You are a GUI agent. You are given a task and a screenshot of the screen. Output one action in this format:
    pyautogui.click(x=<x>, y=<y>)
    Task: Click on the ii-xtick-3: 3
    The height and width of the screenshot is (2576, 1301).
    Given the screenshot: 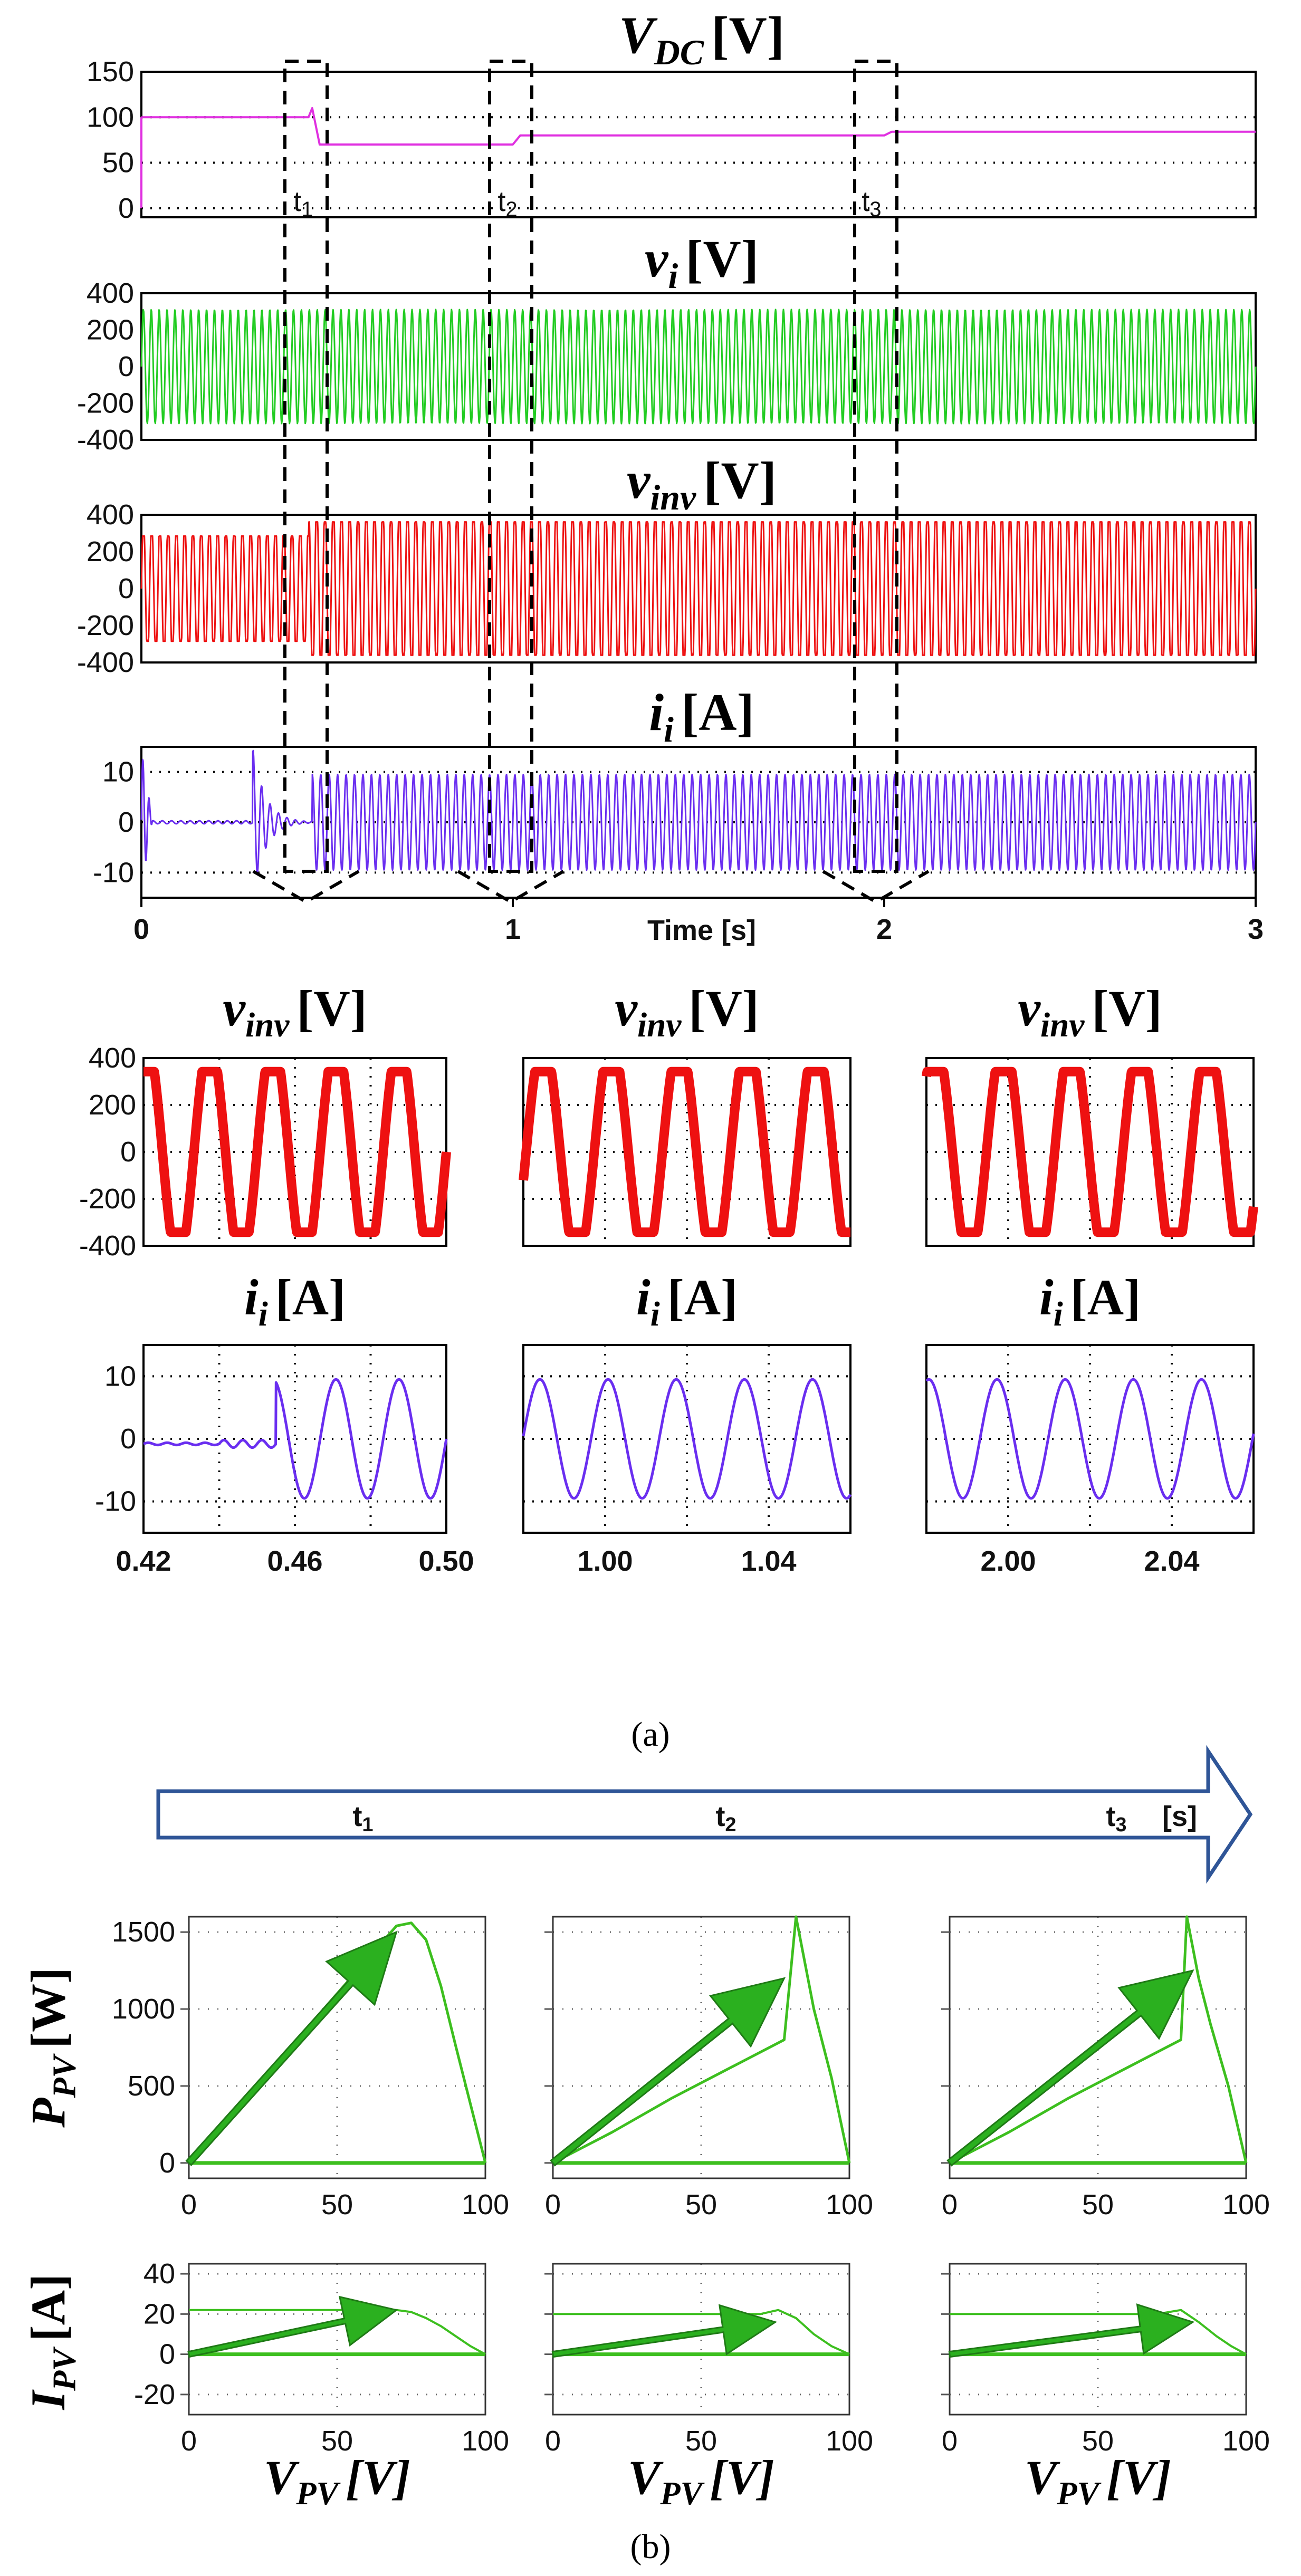 What is the action you would take?
    pyautogui.click(x=1256, y=930)
    